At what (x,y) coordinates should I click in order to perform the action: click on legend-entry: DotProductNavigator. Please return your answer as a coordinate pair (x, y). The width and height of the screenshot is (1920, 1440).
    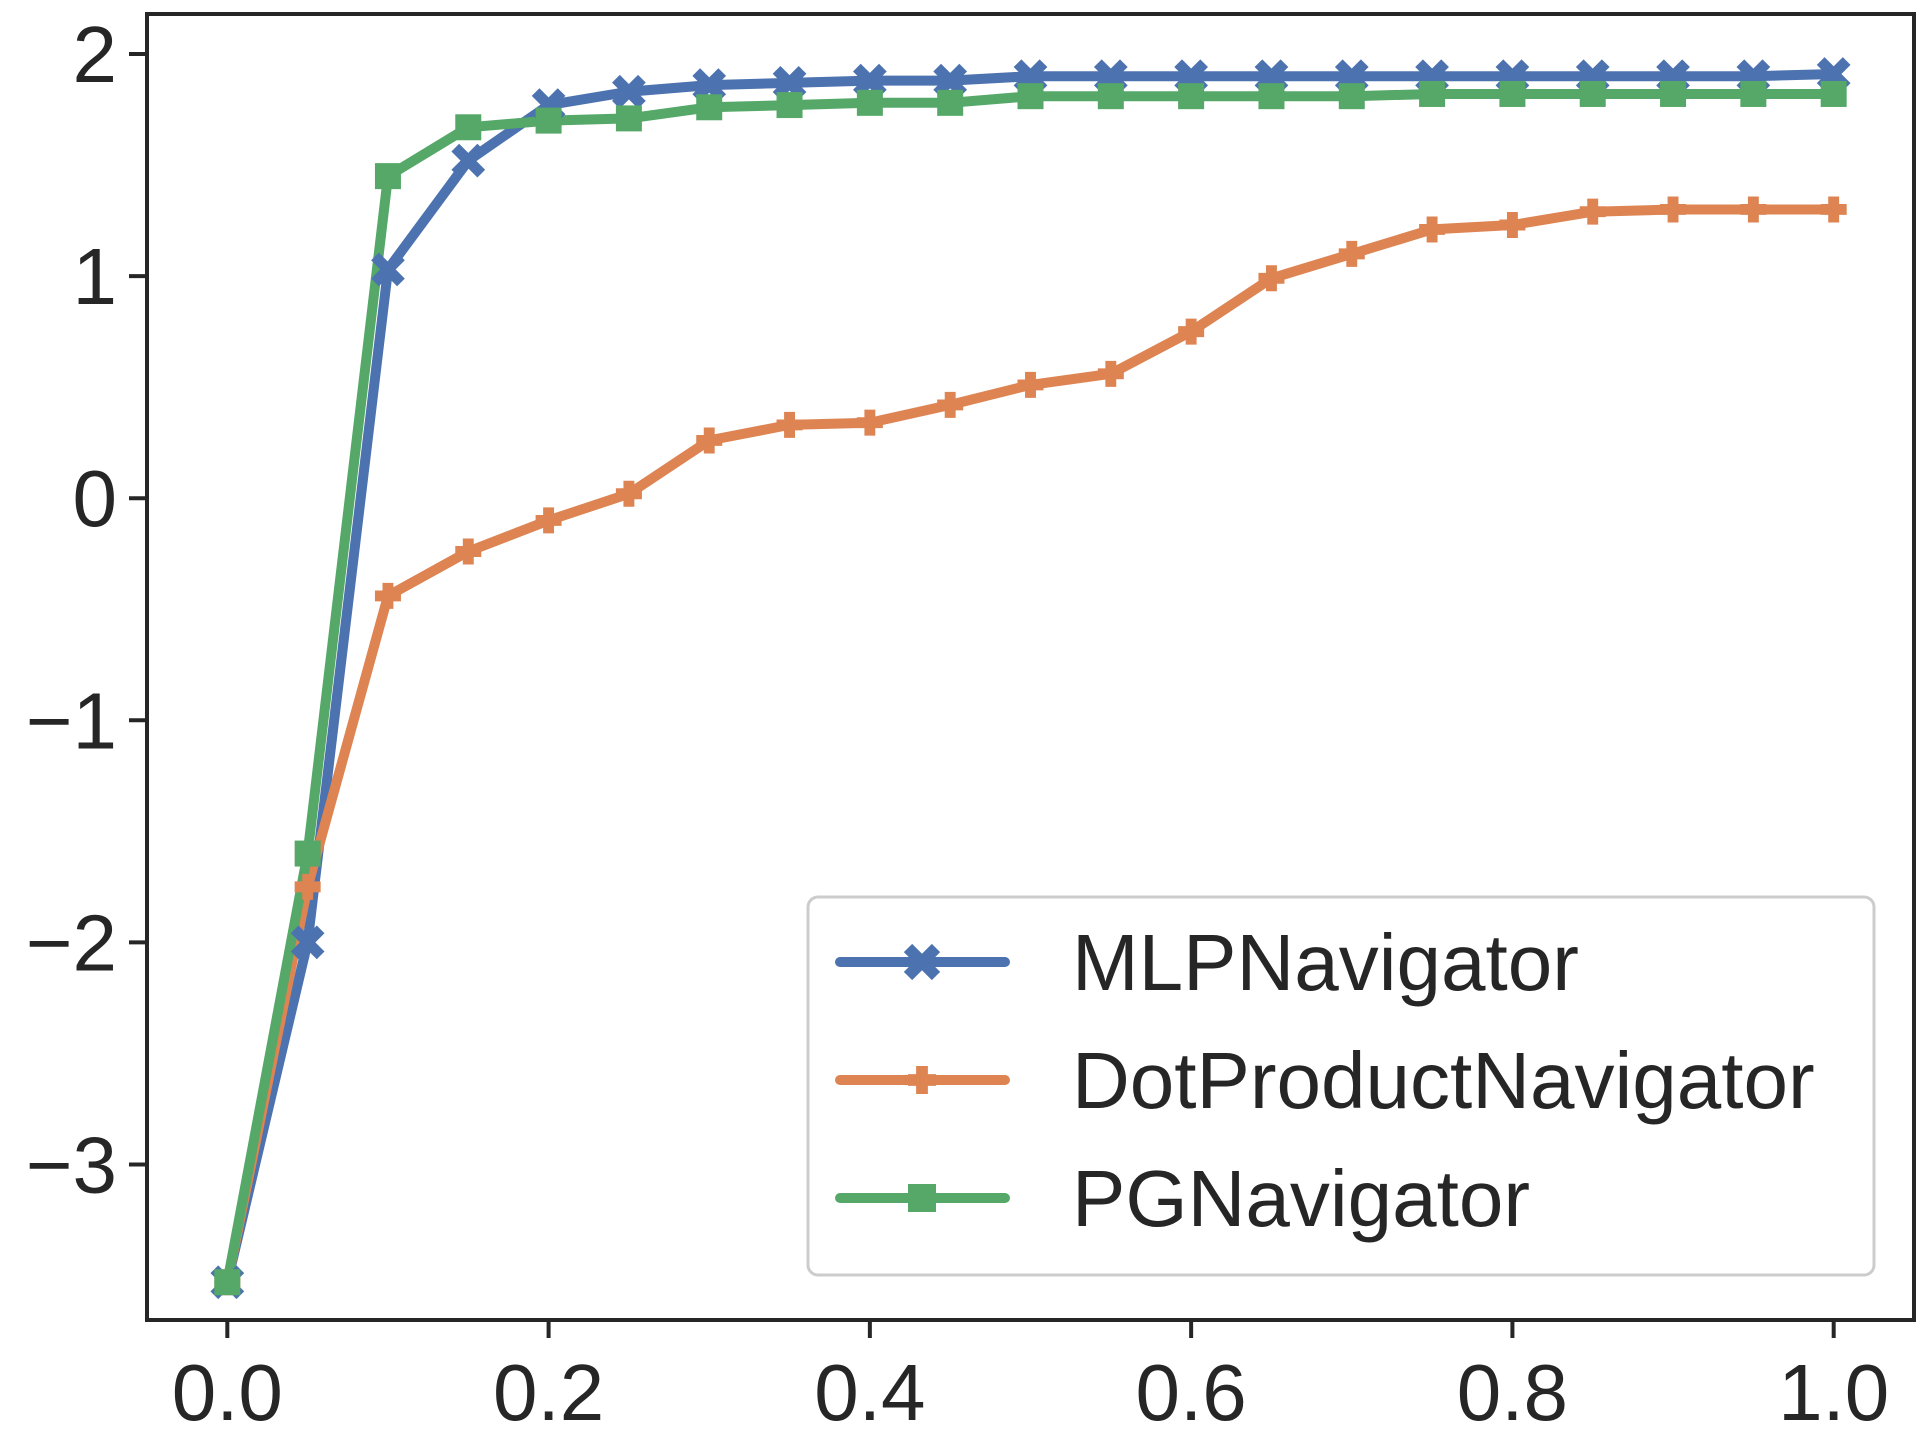
    Looking at the image, I should click on (1325, 1080).